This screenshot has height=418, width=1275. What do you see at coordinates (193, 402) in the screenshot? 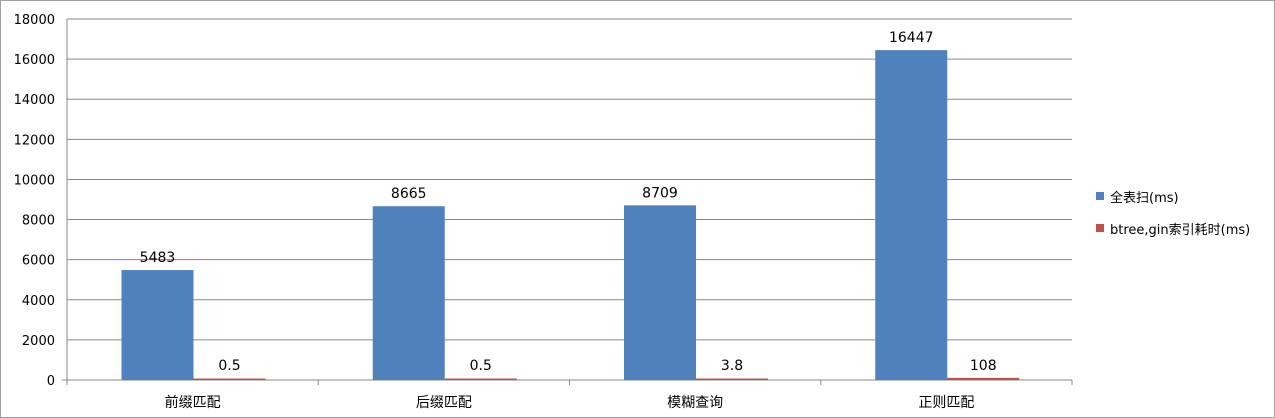
I see `x-category-label: 前缀匹配` at bounding box center [193, 402].